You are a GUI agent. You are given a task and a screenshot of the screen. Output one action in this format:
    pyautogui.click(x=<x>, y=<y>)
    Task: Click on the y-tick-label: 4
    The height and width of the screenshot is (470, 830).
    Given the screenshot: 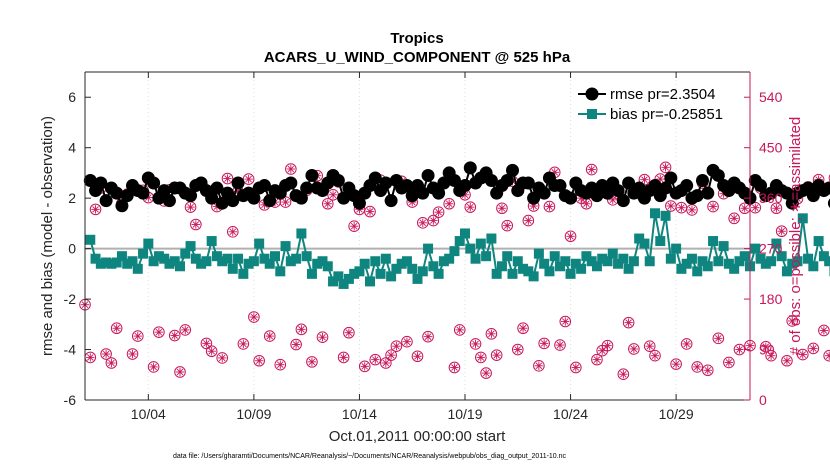 What is the action you would take?
    pyautogui.click(x=72, y=148)
    